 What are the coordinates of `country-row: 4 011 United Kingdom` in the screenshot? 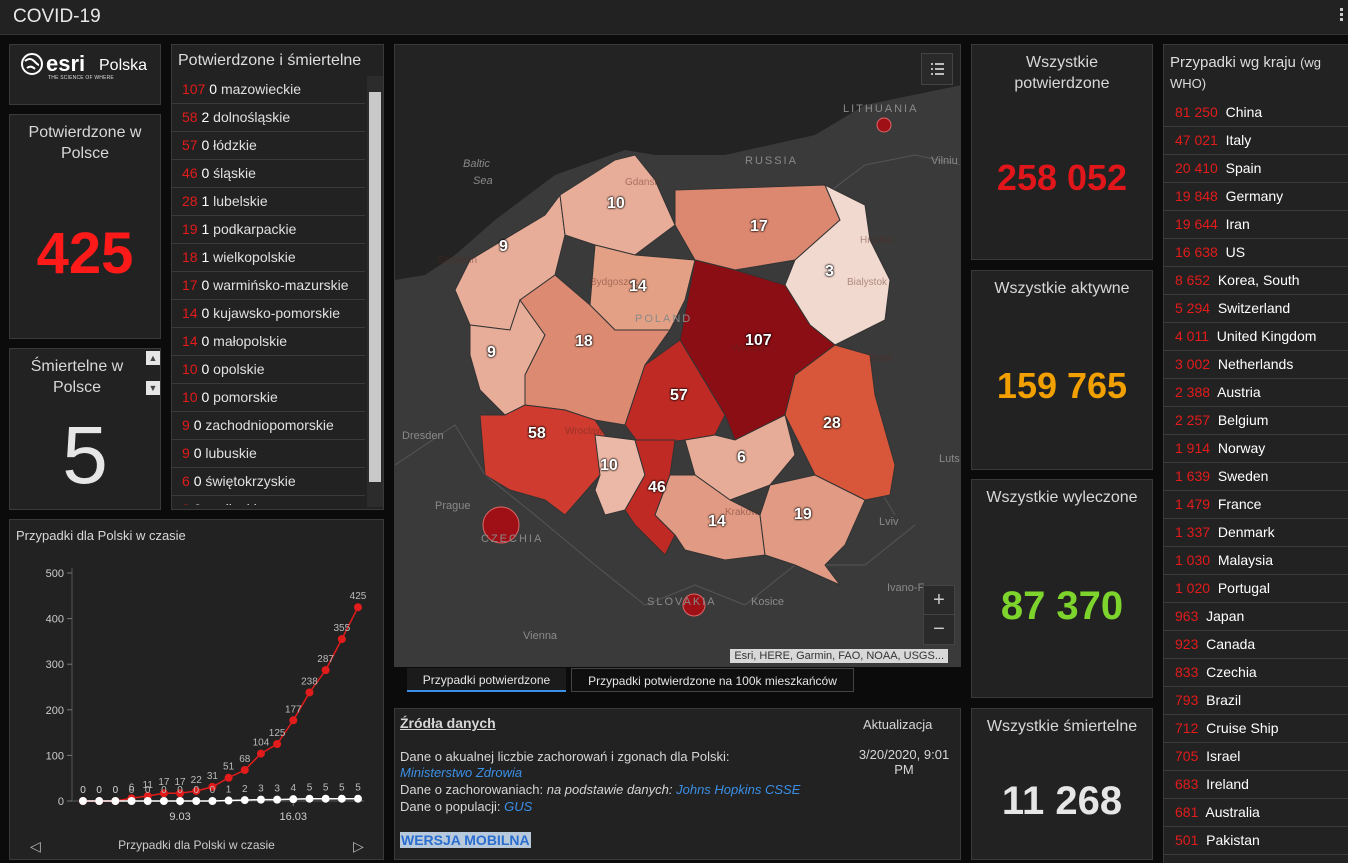 It's located at (1256, 337).